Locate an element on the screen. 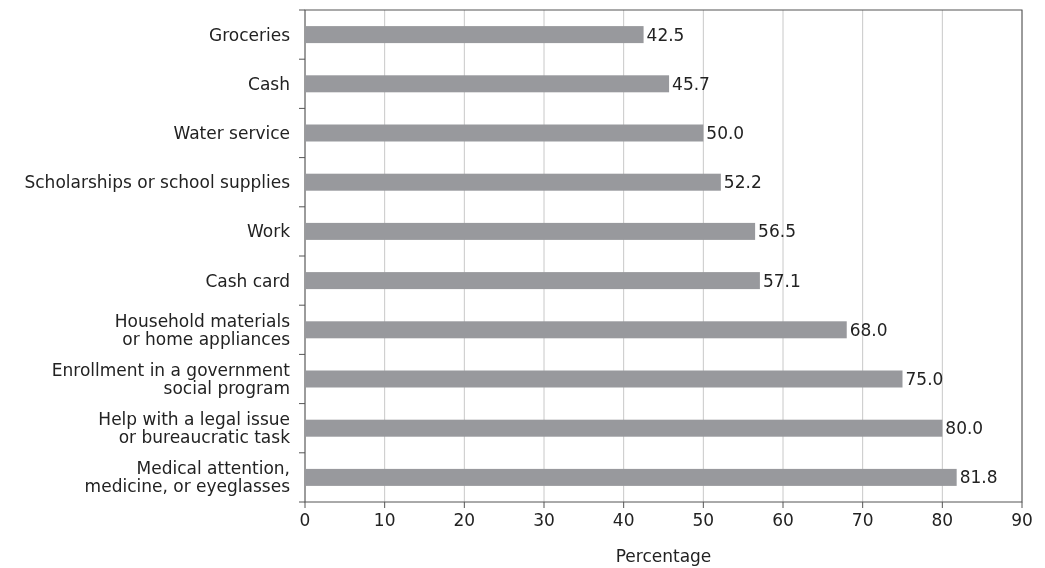  y-tick-label: Scholarships or school supplies is located at coordinates (157, 182).